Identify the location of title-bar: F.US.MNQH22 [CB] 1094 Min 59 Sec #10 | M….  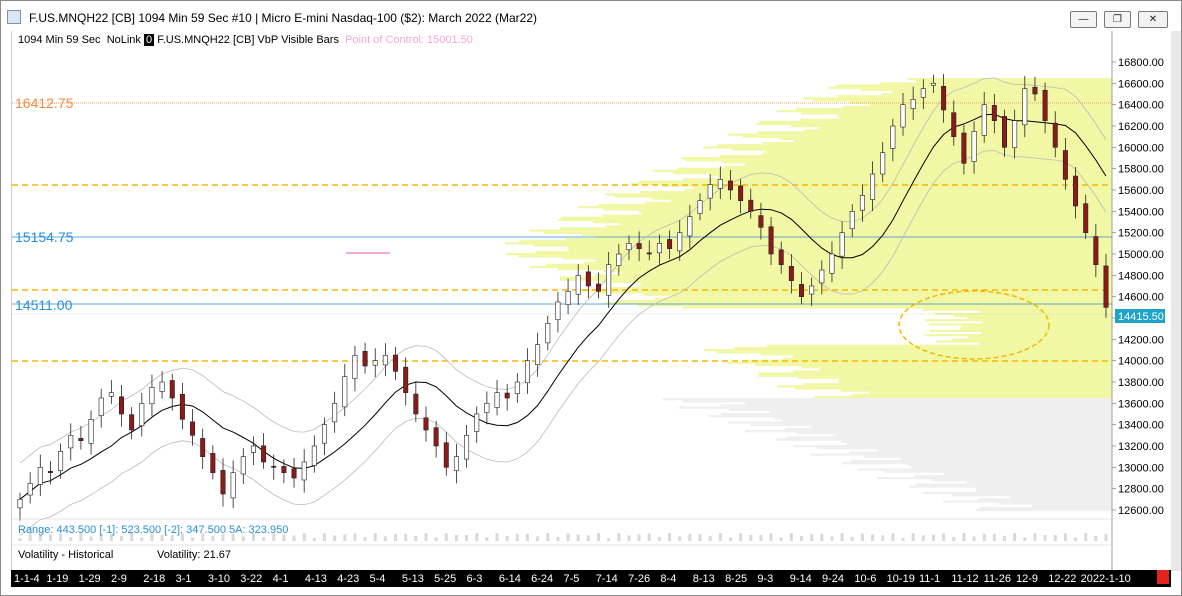
(591, 16).